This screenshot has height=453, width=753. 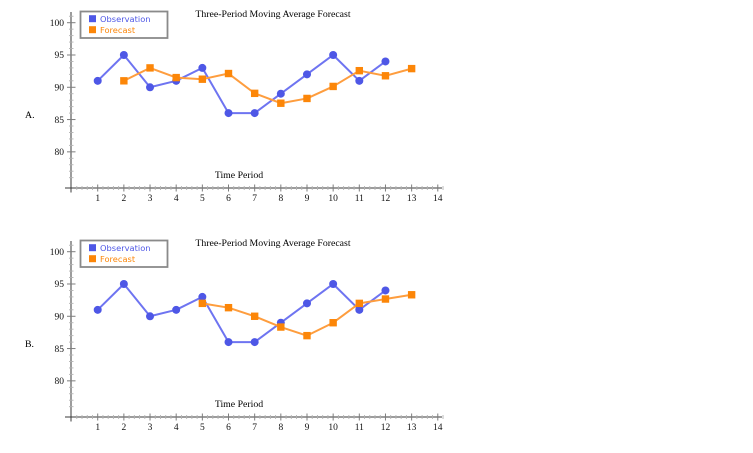 What do you see at coordinates (30, 115) in the screenshot?
I see `section-label: A.` at bounding box center [30, 115].